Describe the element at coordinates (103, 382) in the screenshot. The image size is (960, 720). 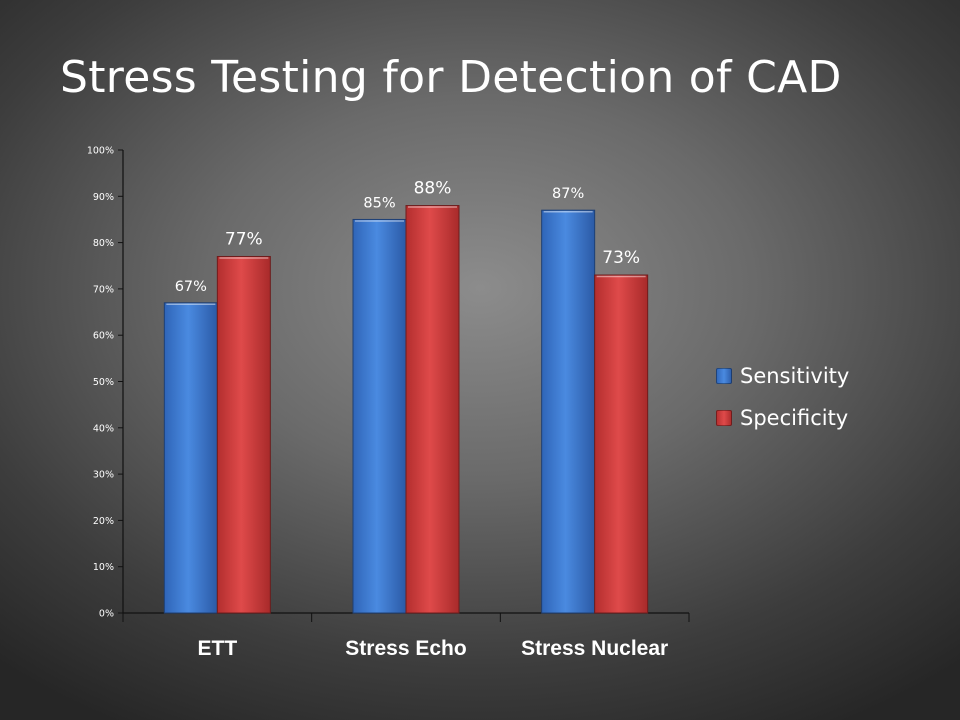
I see `y-tick-label: 50%` at that location.